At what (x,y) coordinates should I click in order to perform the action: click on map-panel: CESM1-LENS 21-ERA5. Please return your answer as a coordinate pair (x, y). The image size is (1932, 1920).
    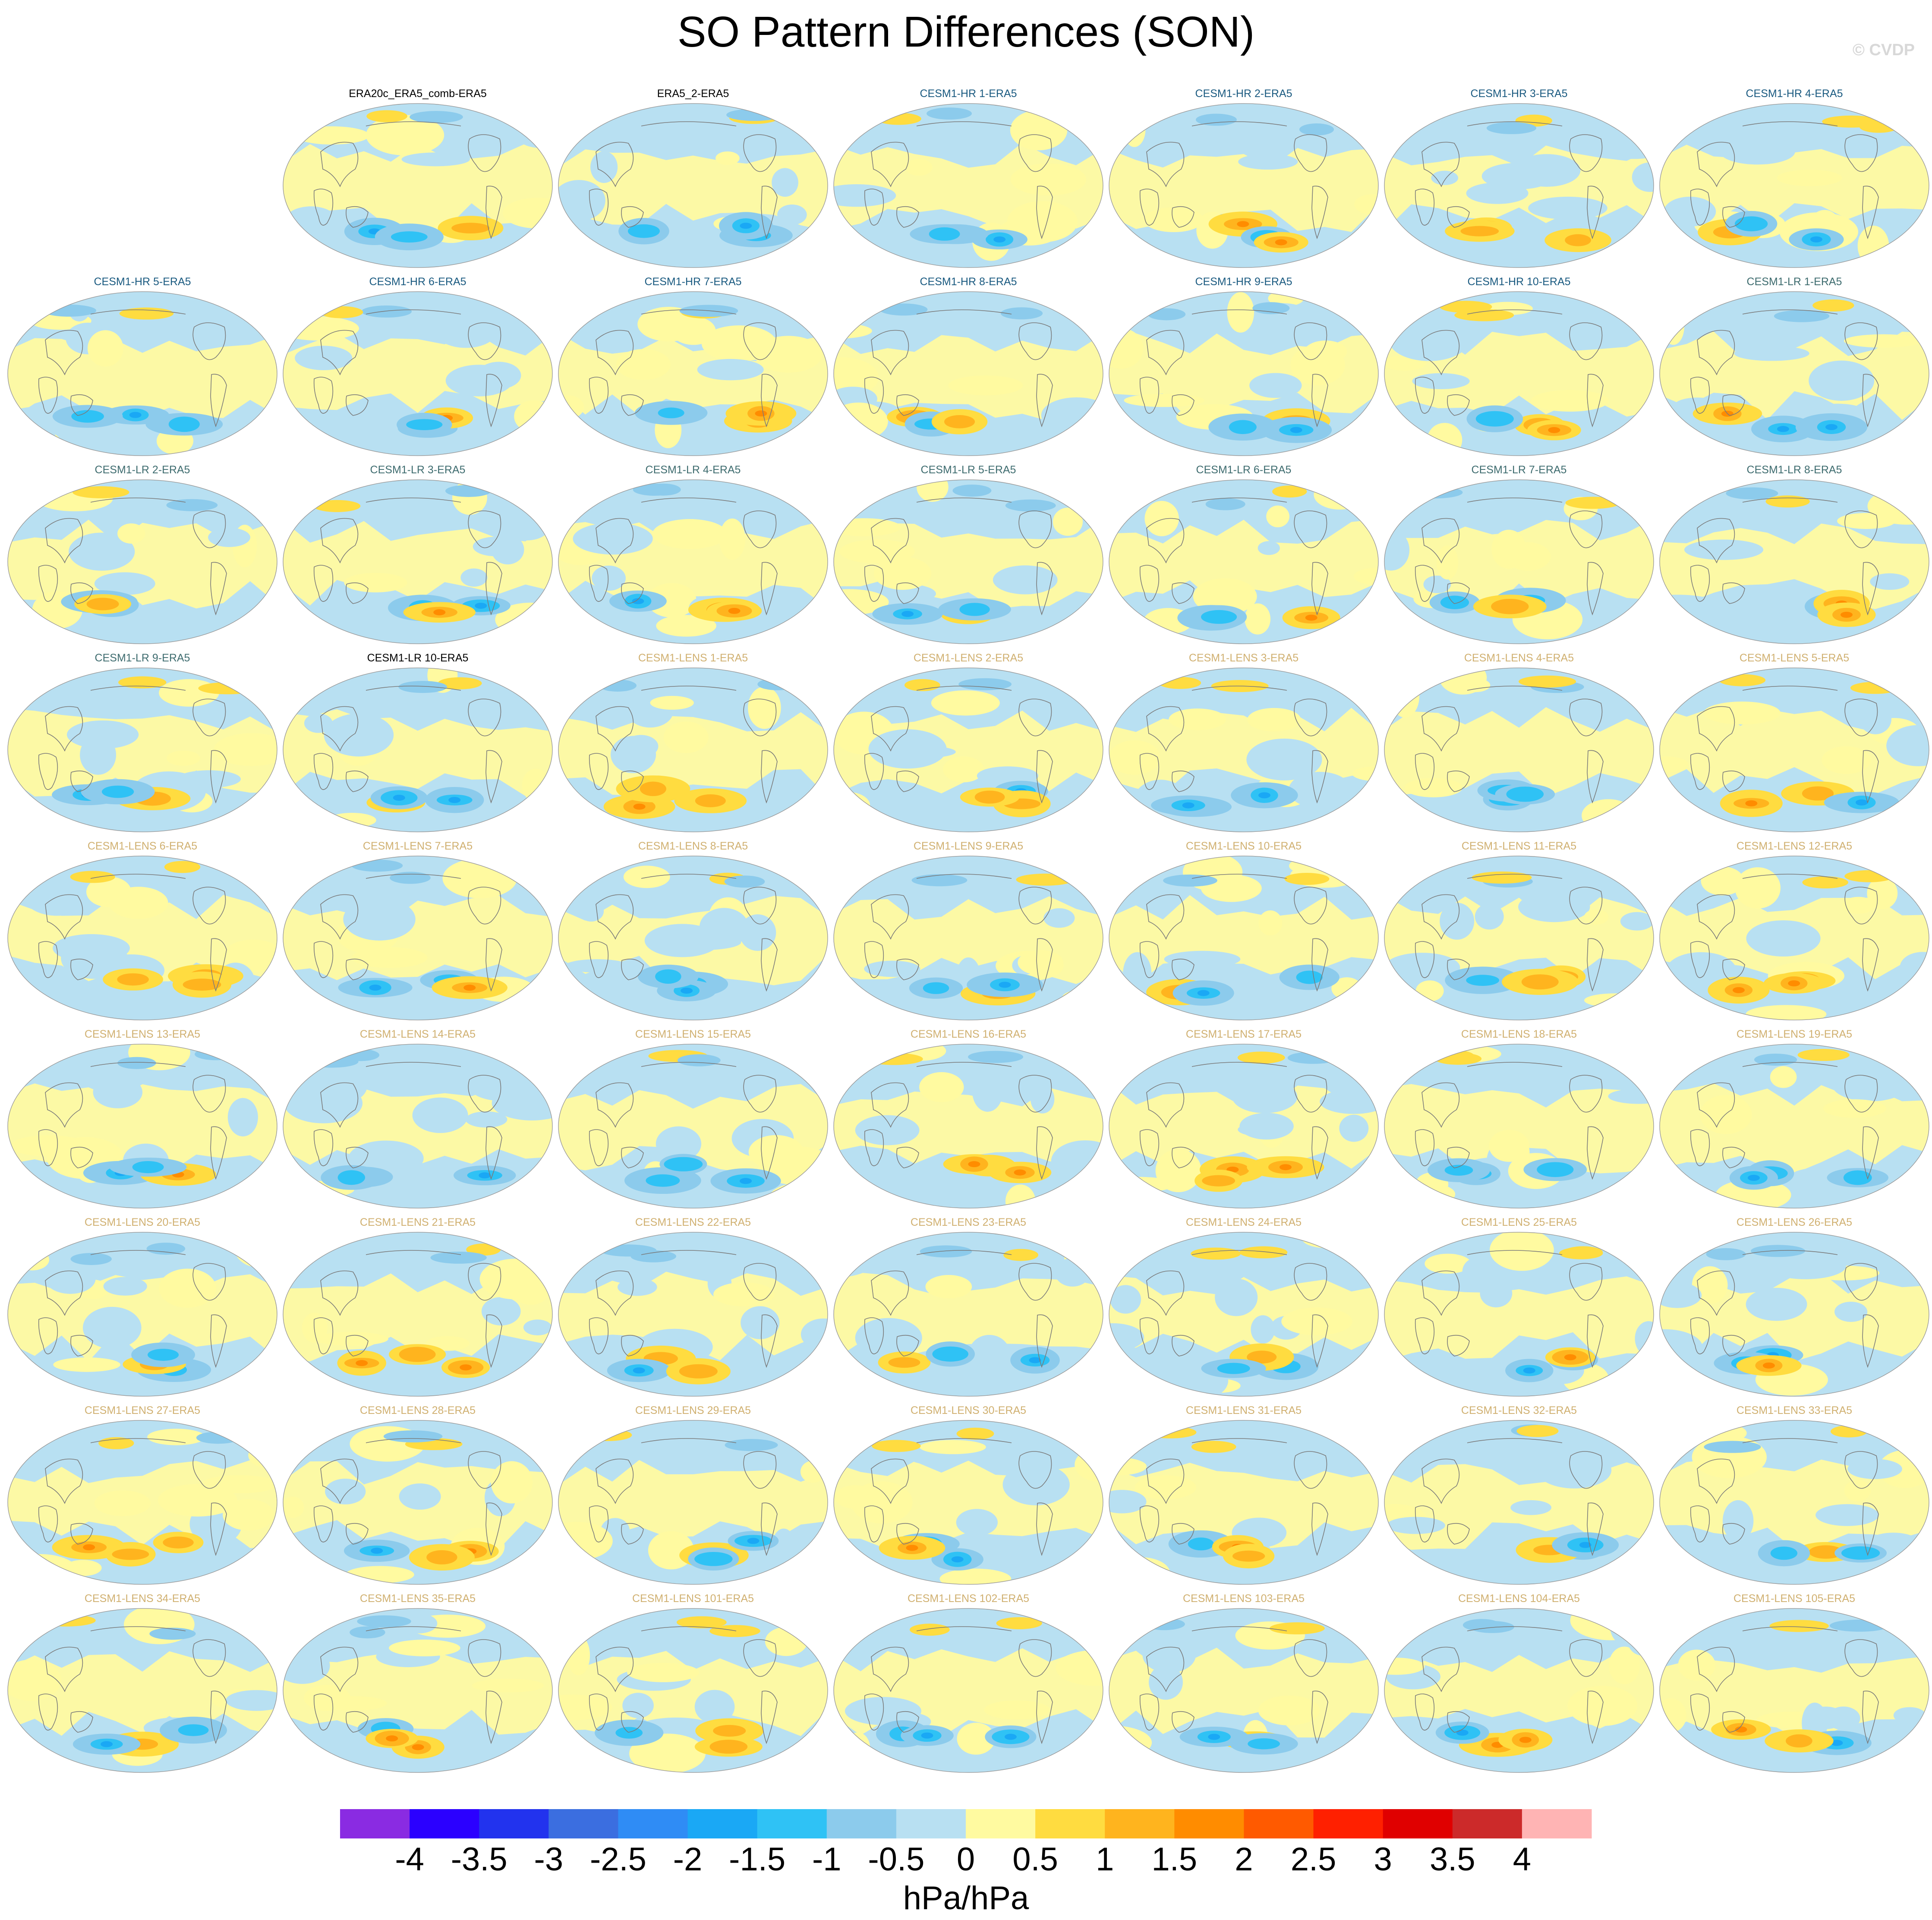
    Looking at the image, I should click on (418, 1308).